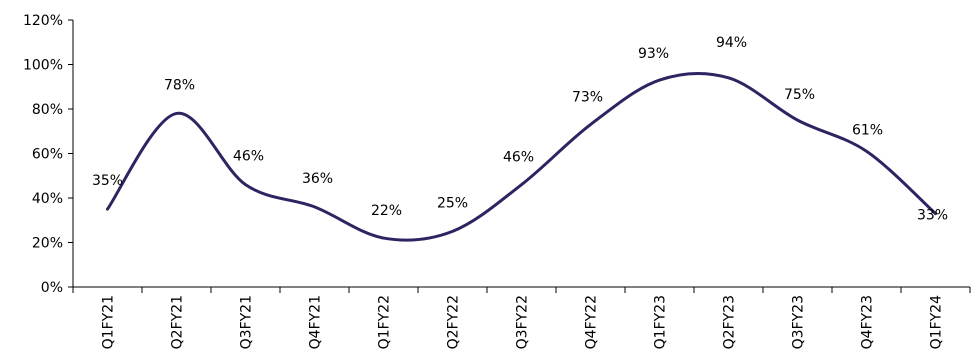 The width and height of the screenshot is (979, 359). I want to click on y-tick-label: 40%, so click(47, 199).